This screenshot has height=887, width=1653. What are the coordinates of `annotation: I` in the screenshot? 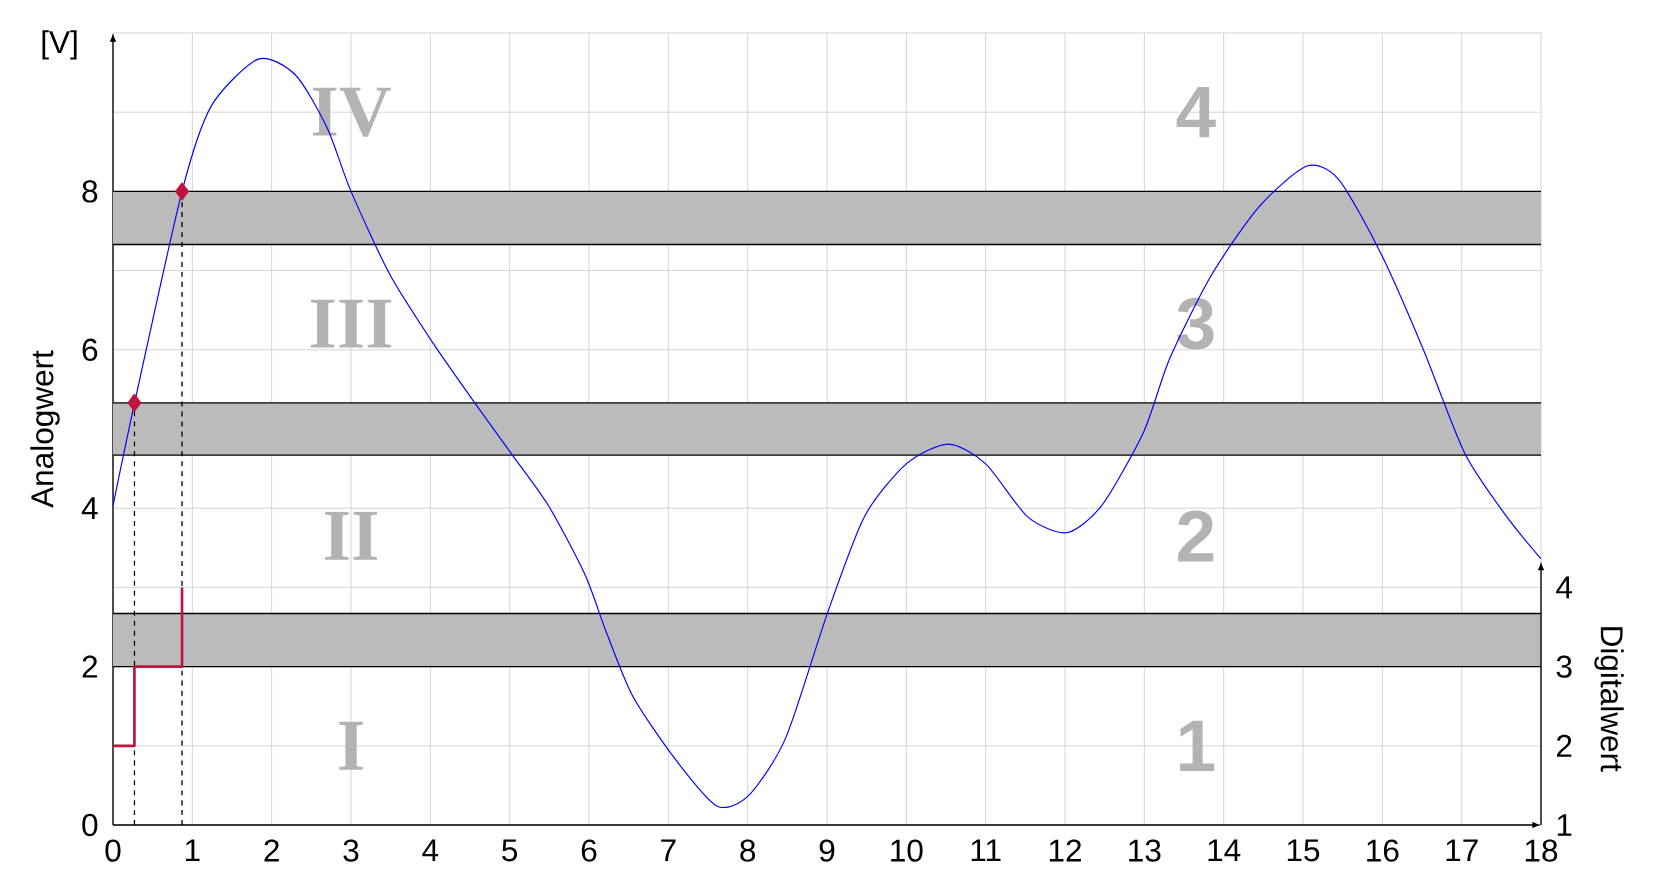 It's located at (351, 745).